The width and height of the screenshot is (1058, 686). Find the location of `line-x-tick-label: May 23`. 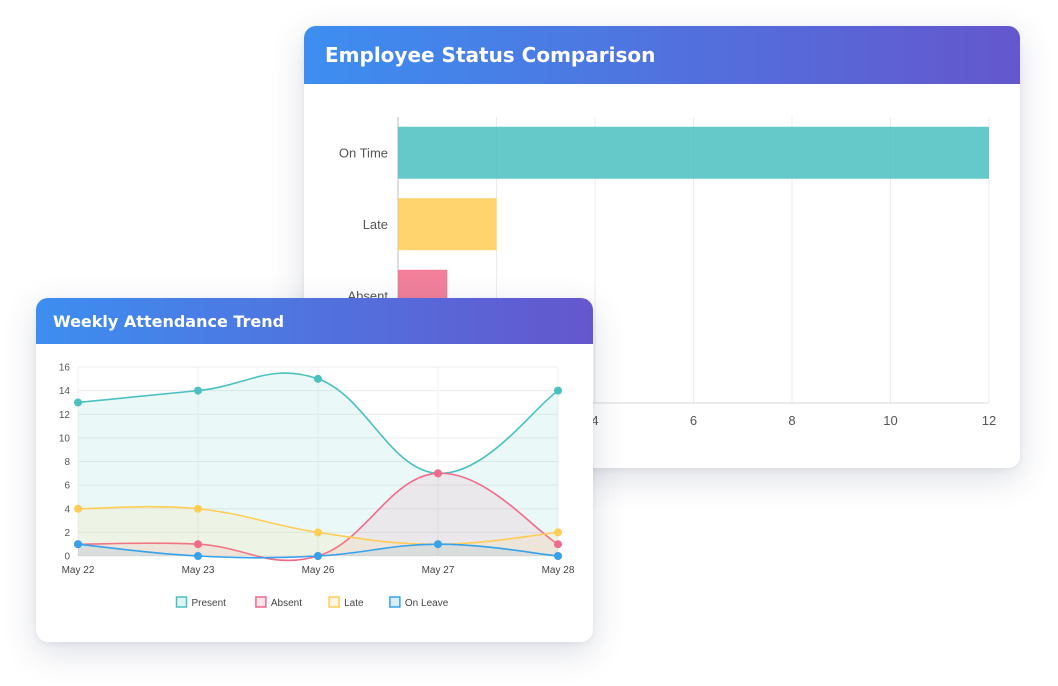

line-x-tick-label: May 23 is located at coordinates (198, 570).